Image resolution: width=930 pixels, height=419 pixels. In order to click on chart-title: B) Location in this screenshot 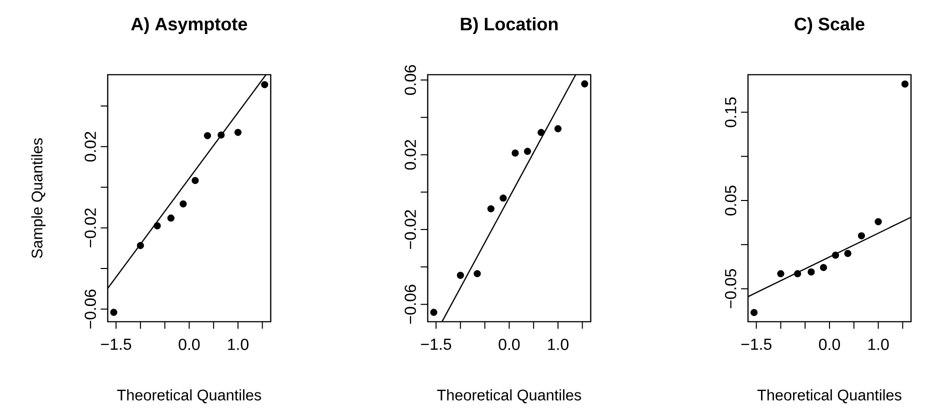, I will do `click(509, 25)`.